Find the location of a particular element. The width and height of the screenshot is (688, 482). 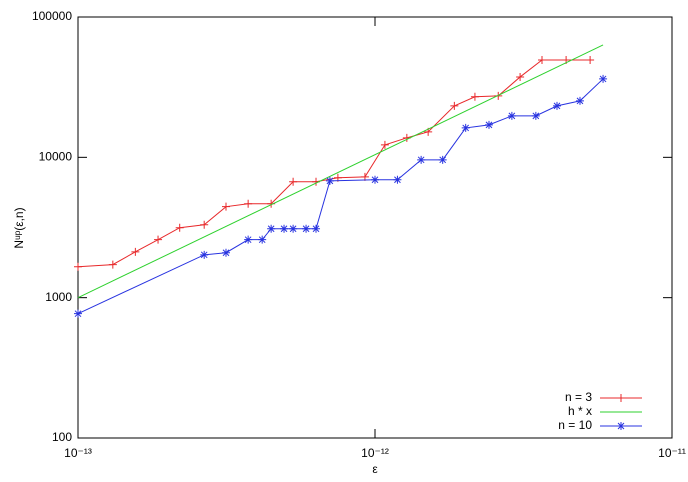

legend-label: n = 3 is located at coordinates (578, 397).